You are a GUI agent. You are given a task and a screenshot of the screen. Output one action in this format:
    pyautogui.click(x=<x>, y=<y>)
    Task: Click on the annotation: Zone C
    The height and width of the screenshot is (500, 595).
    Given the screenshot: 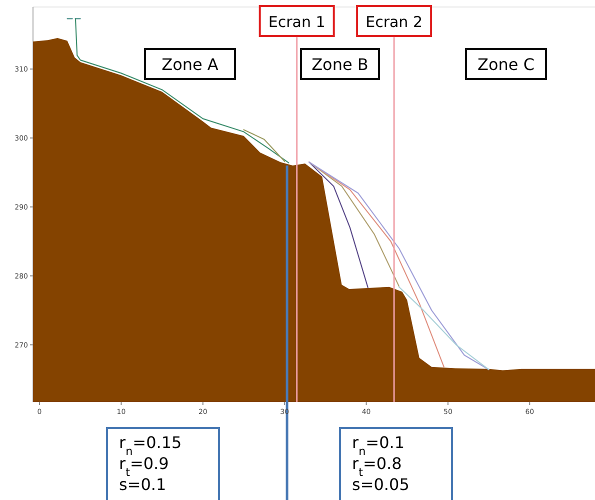 What is the action you would take?
    pyautogui.click(x=506, y=64)
    